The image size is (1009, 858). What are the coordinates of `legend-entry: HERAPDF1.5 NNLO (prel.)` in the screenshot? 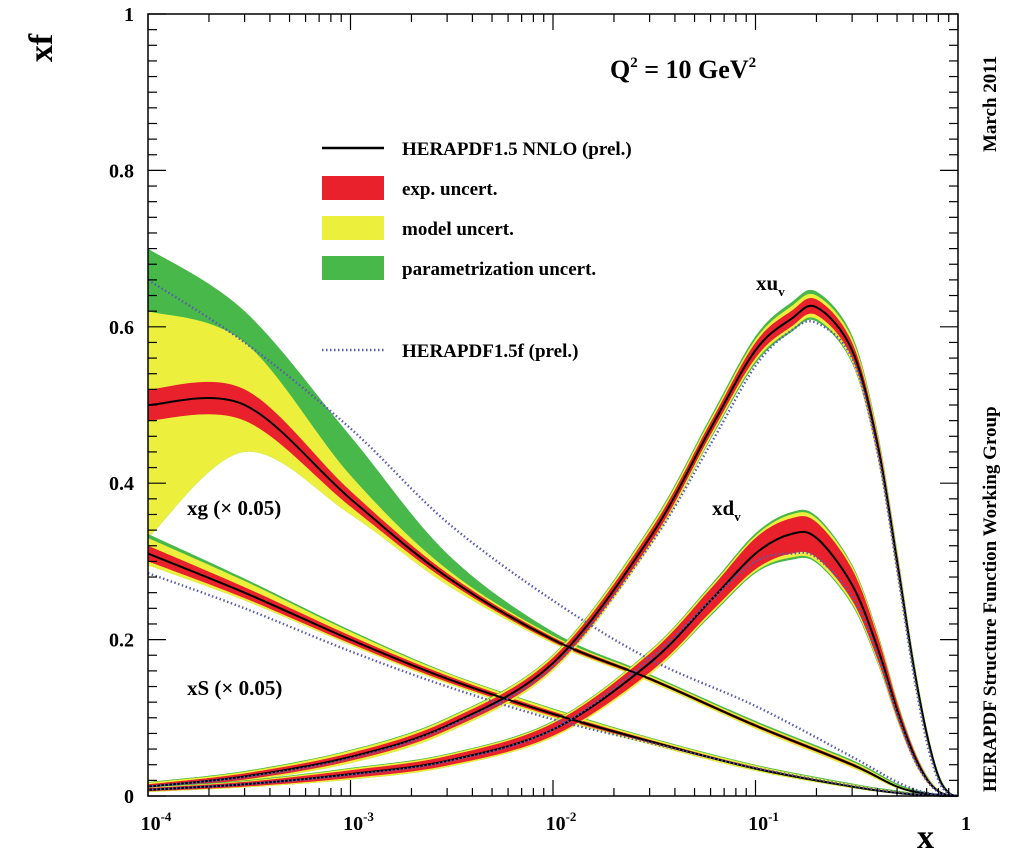 It's located at (477, 149).